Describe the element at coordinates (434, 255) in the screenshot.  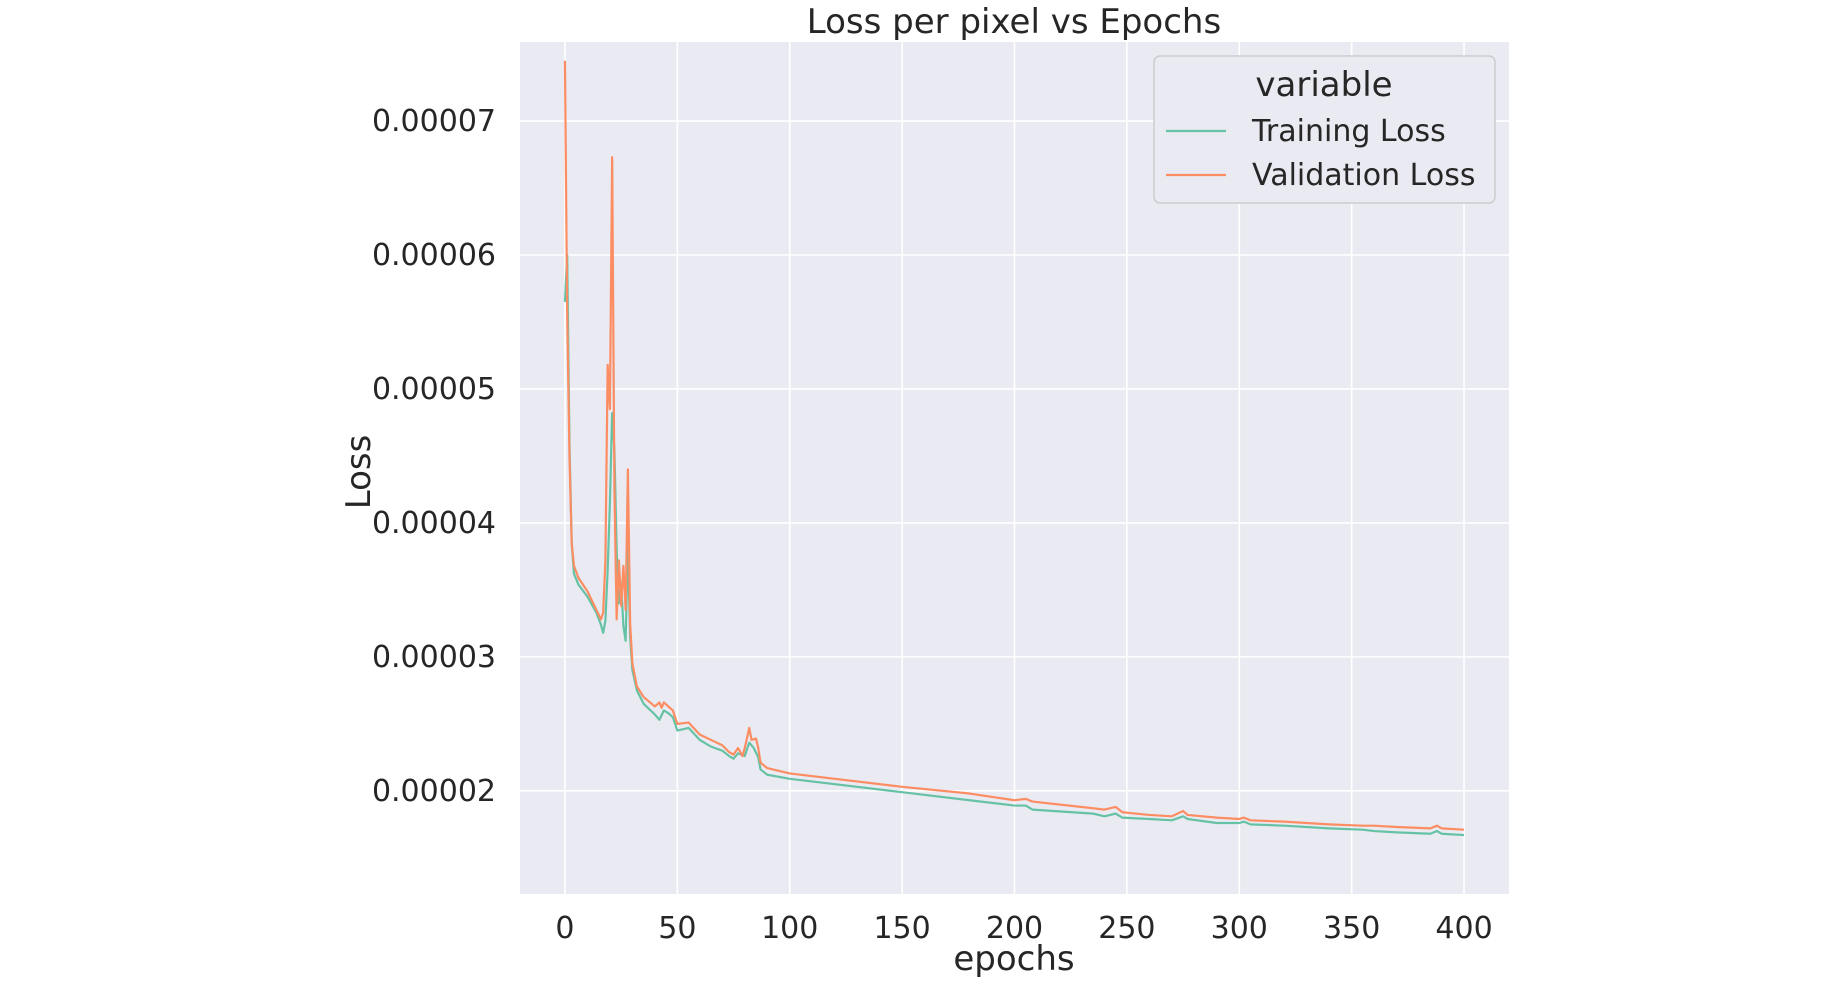
I see `y-tick-label: 0.00006` at that location.